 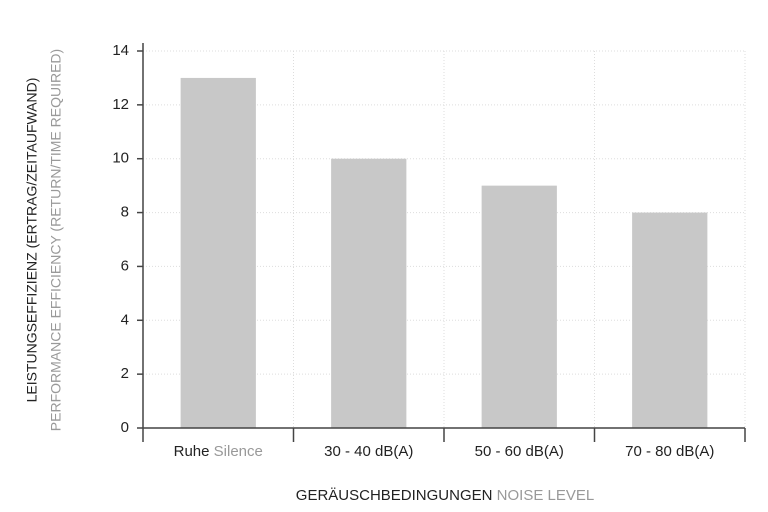 What do you see at coordinates (120, 50) in the screenshot?
I see `y-tick-label: 14` at bounding box center [120, 50].